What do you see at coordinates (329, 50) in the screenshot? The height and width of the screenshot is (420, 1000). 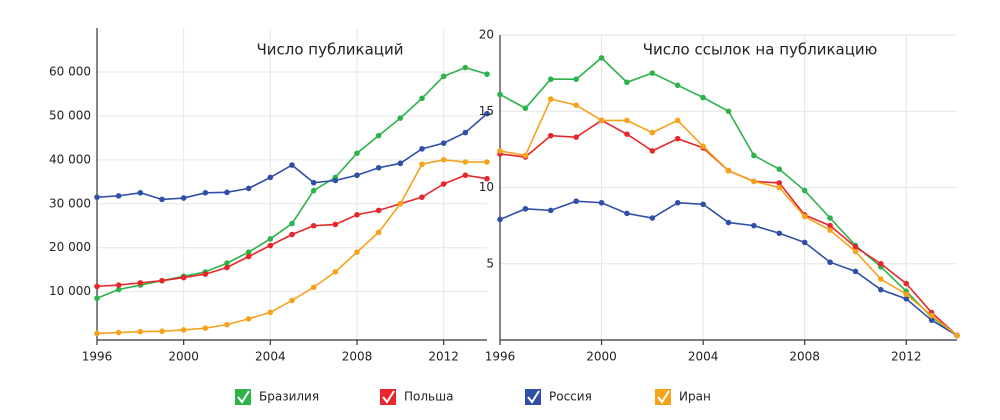 I see `chart-title: Число публикаций` at bounding box center [329, 50].